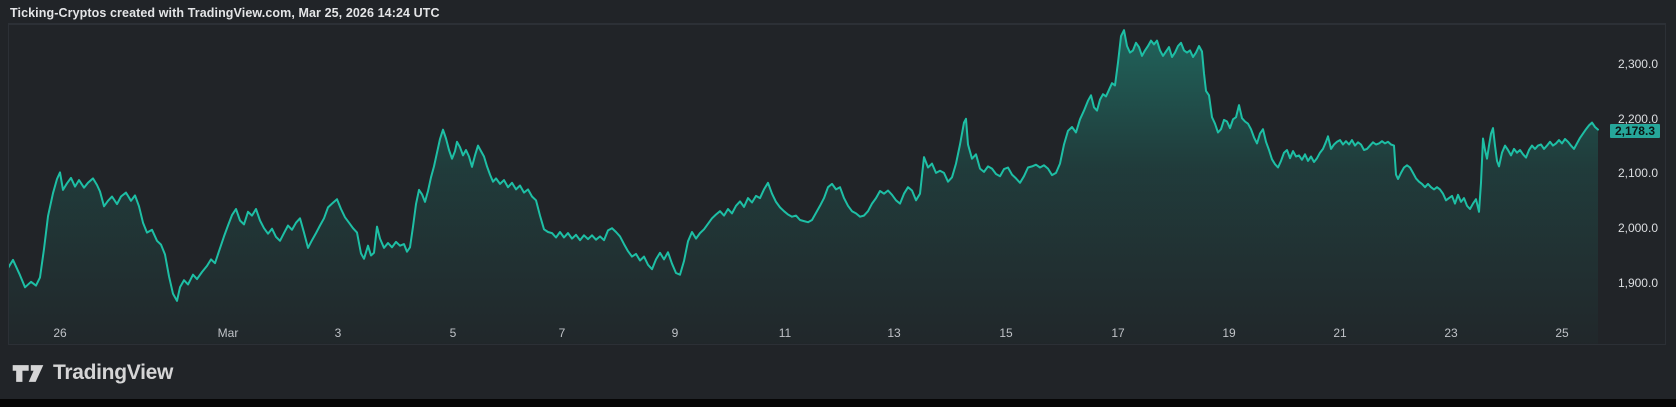 This screenshot has height=407, width=1676. I want to click on time-scale-label: Mar, so click(228, 333).